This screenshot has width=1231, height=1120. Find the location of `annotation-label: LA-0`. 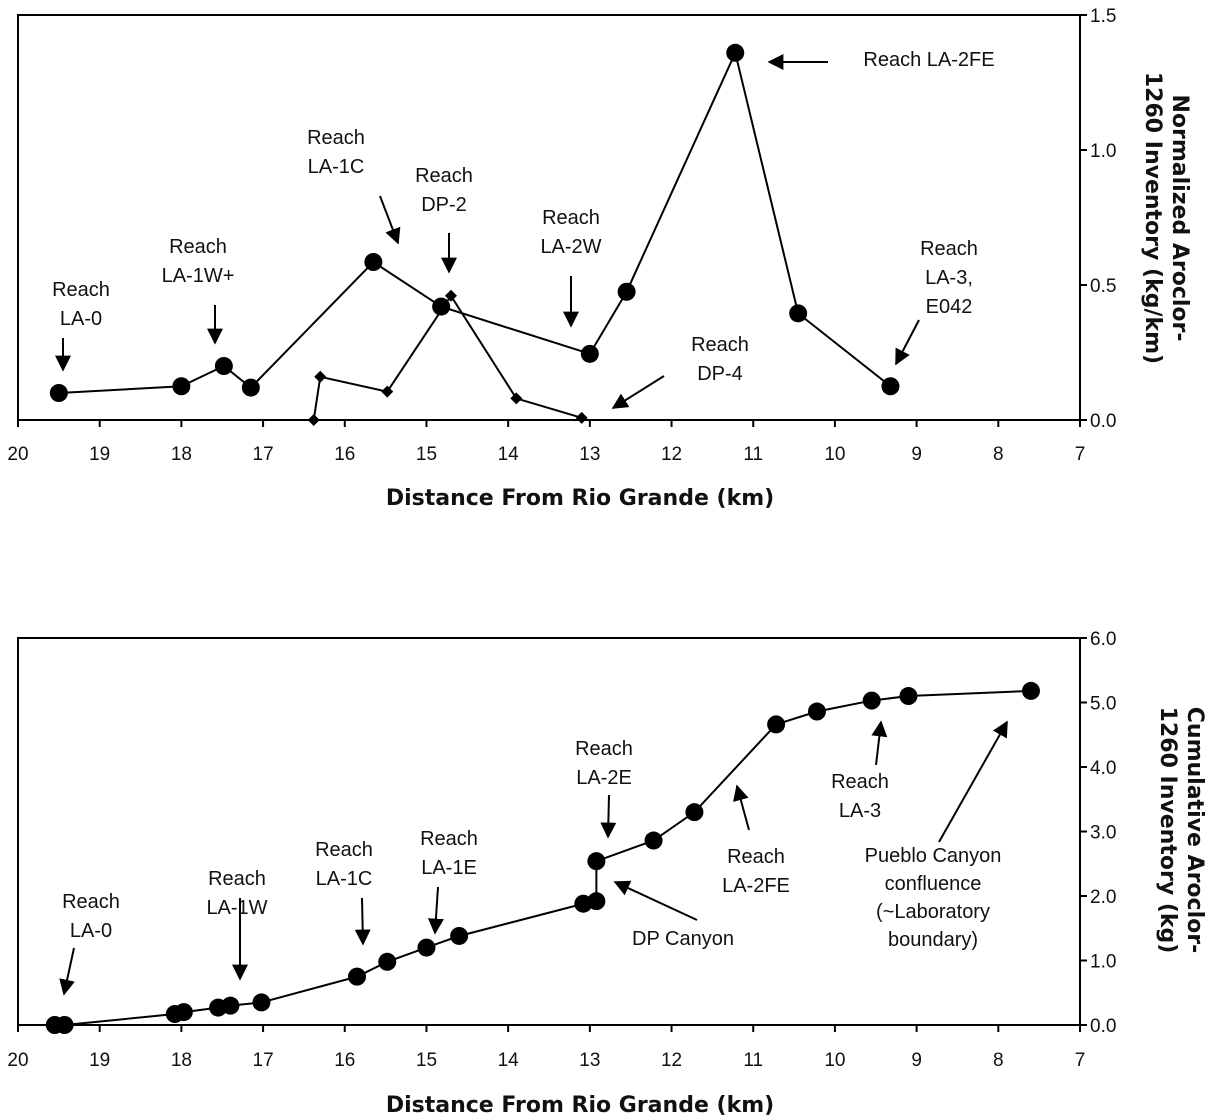

annotation-label: LA-0 is located at coordinates (81, 319).